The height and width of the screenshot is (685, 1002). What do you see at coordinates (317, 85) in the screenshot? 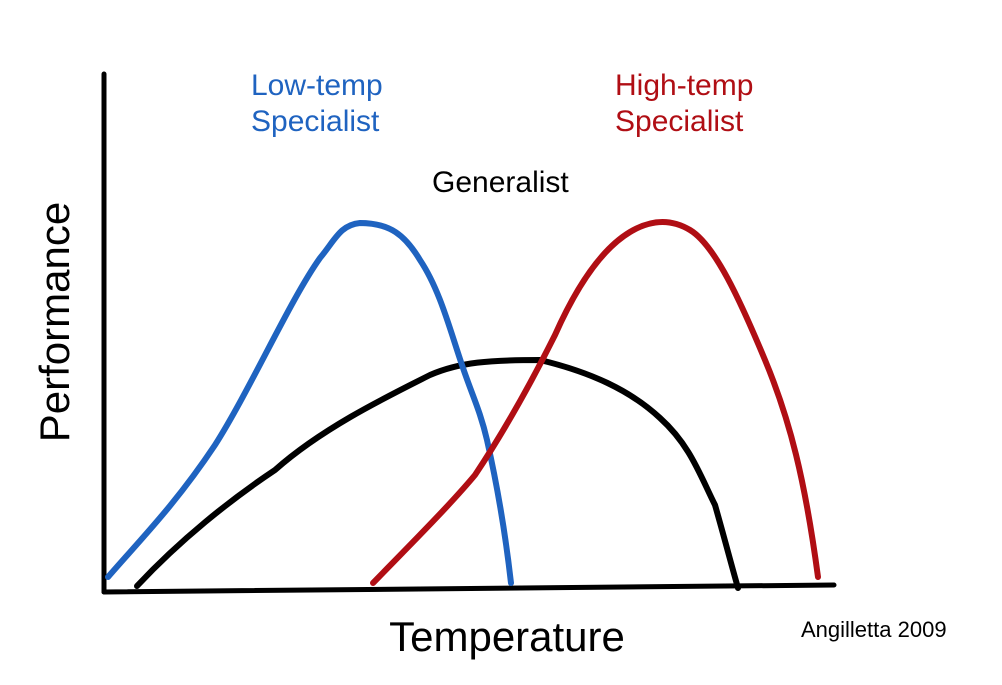
I see `low-temp-label-line1: Low-temp` at bounding box center [317, 85].